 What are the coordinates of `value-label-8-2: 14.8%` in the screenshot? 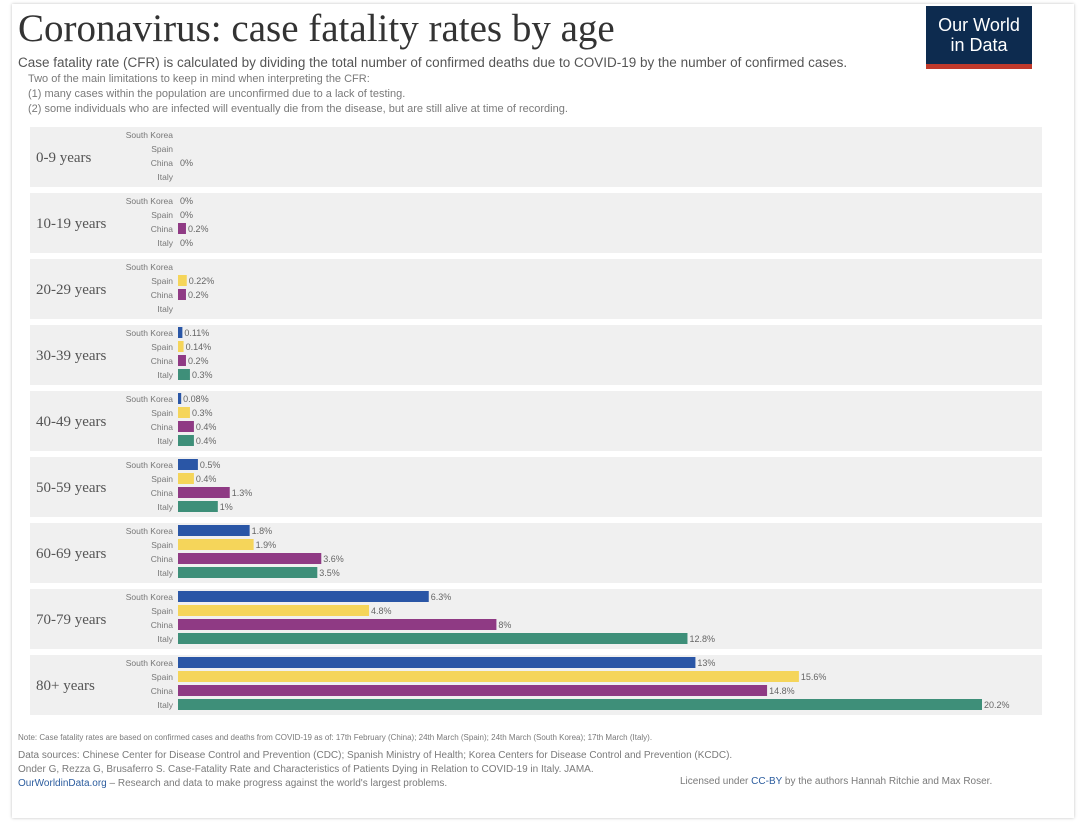 It's located at (782, 691).